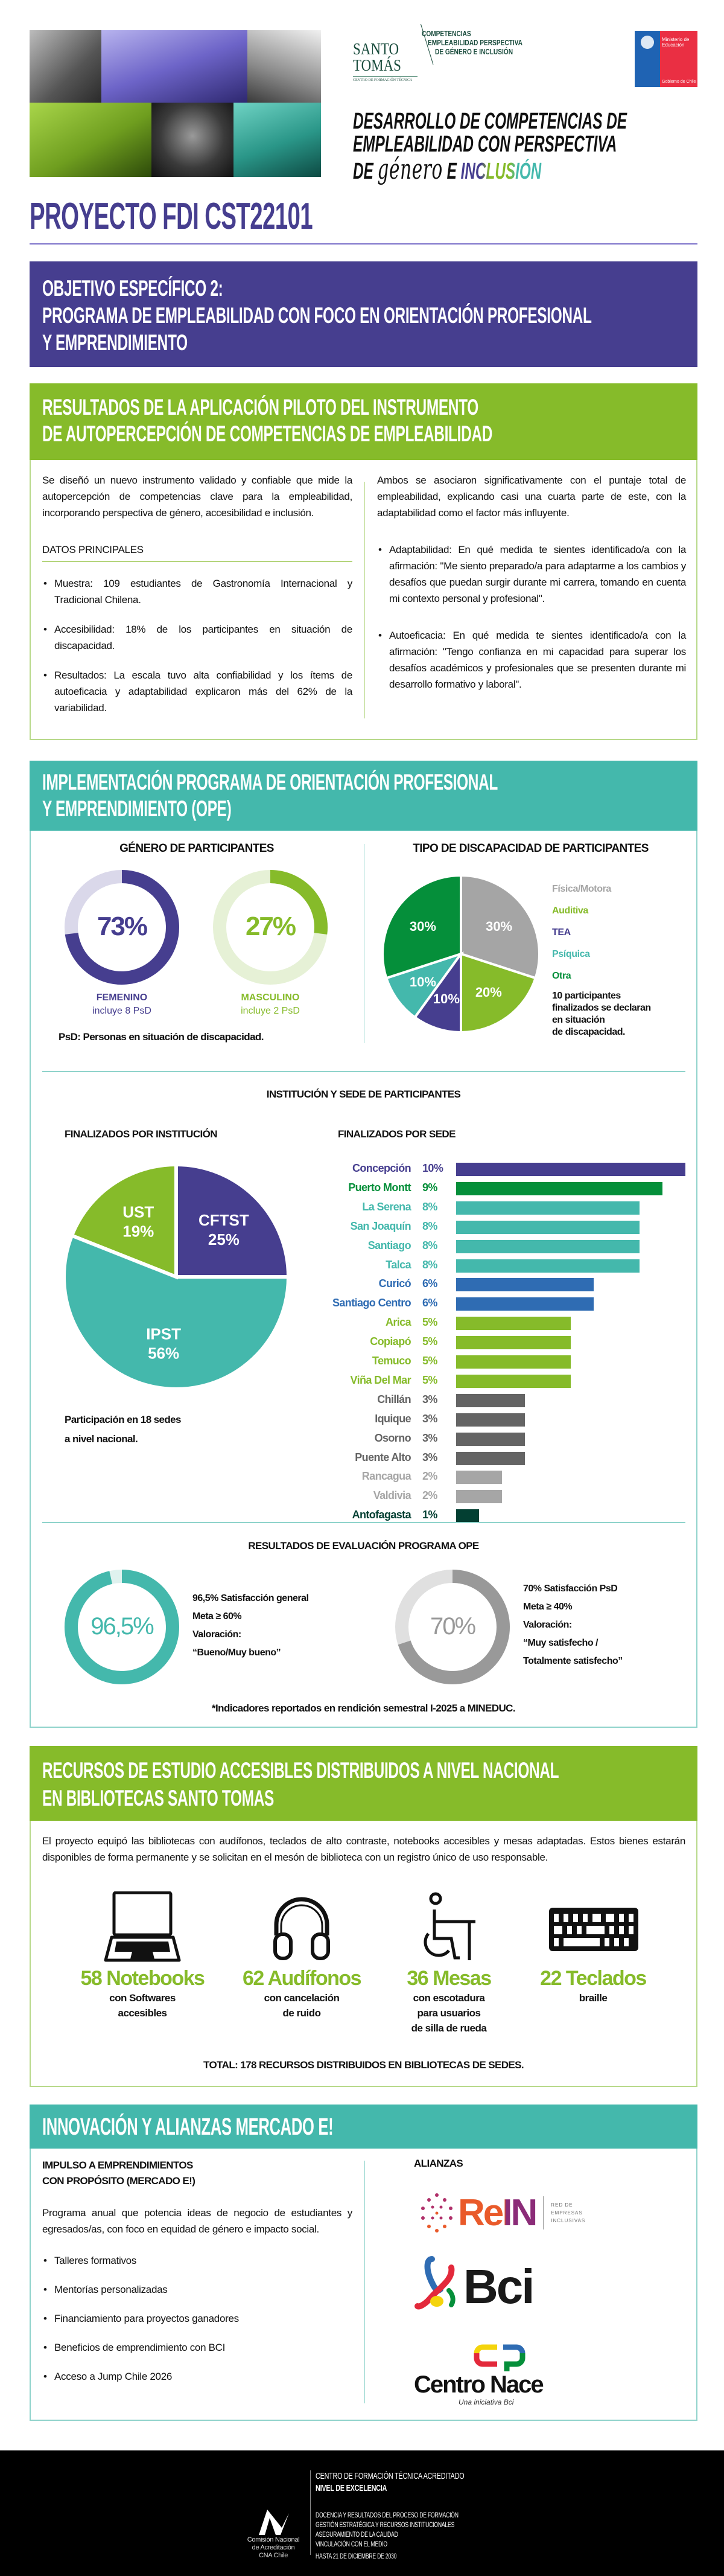 The image size is (724, 2576). Describe the element at coordinates (284, 66) in the screenshot. I see `photo-lab` at that location.